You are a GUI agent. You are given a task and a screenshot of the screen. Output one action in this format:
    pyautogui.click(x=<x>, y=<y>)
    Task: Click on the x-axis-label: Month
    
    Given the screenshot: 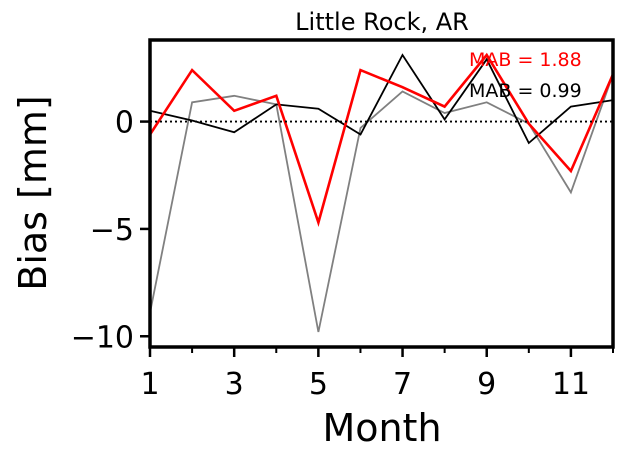 What is the action you would take?
    pyautogui.click(x=381, y=428)
    